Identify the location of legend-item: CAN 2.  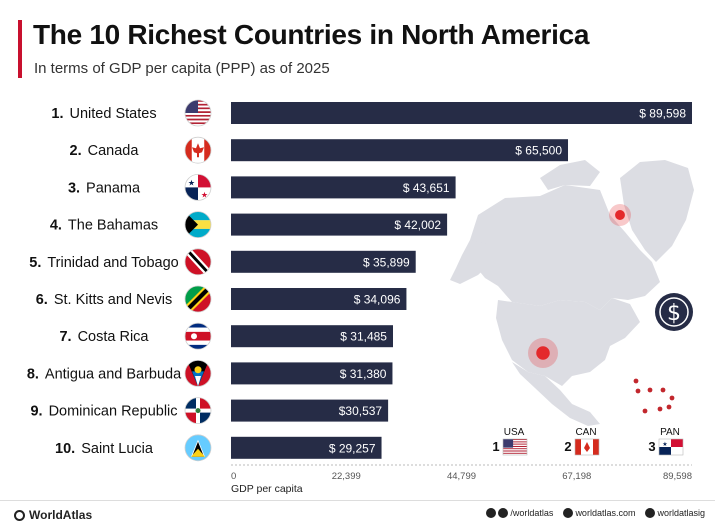
(582, 441).